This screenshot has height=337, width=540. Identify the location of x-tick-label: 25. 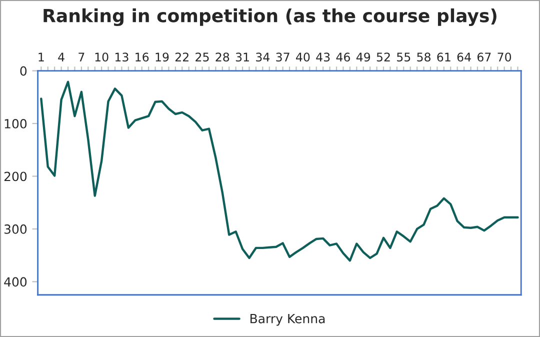
(202, 57).